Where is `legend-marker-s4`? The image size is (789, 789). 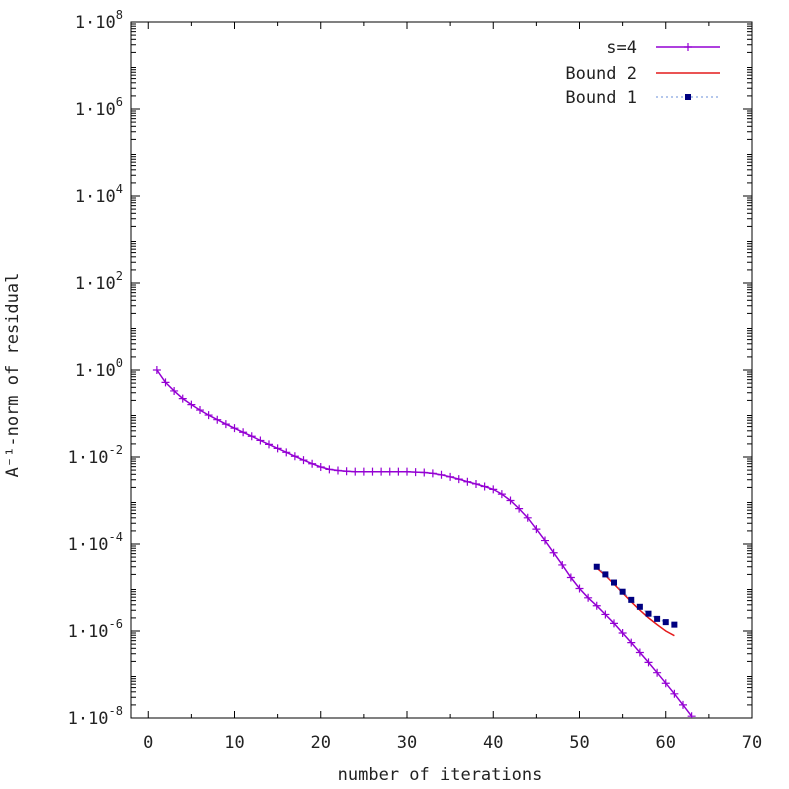
legend-marker-s4 is located at coordinates (688, 47).